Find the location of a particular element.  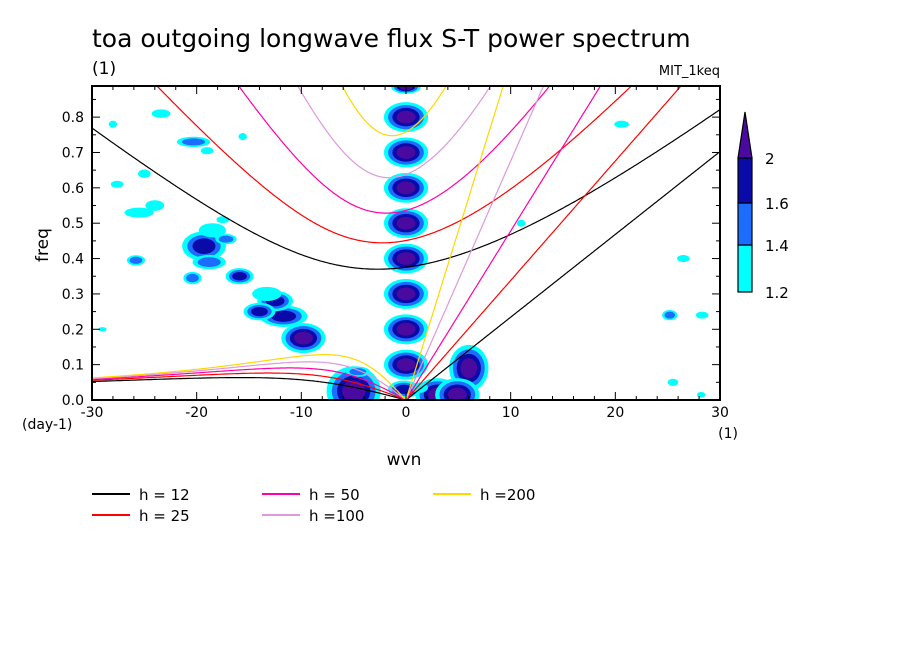

curve-er-h200 is located at coordinates (249, 377).